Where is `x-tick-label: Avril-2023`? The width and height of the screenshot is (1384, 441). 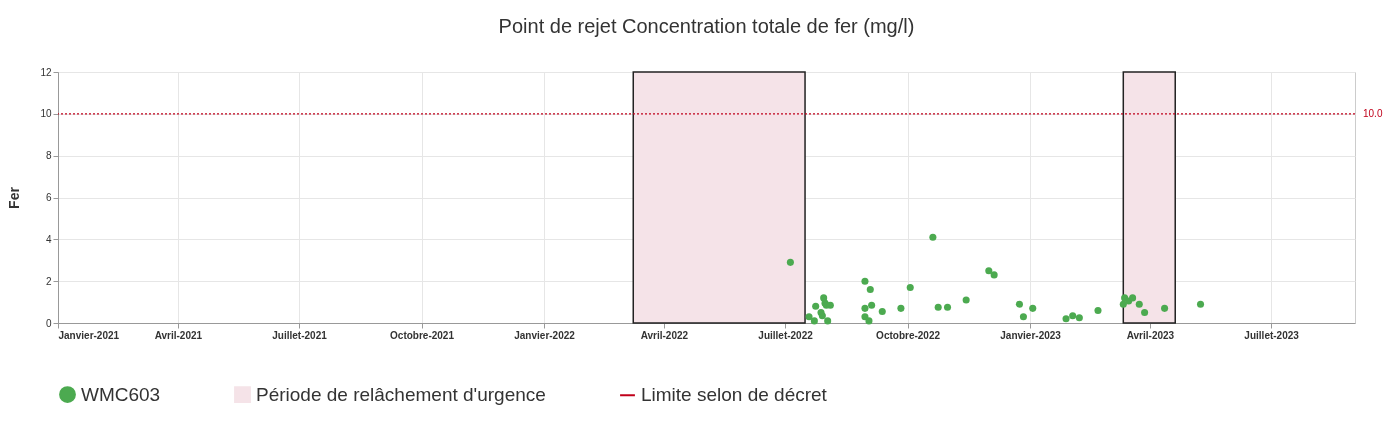 x-tick-label: Avril-2023 is located at coordinates (1150, 335).